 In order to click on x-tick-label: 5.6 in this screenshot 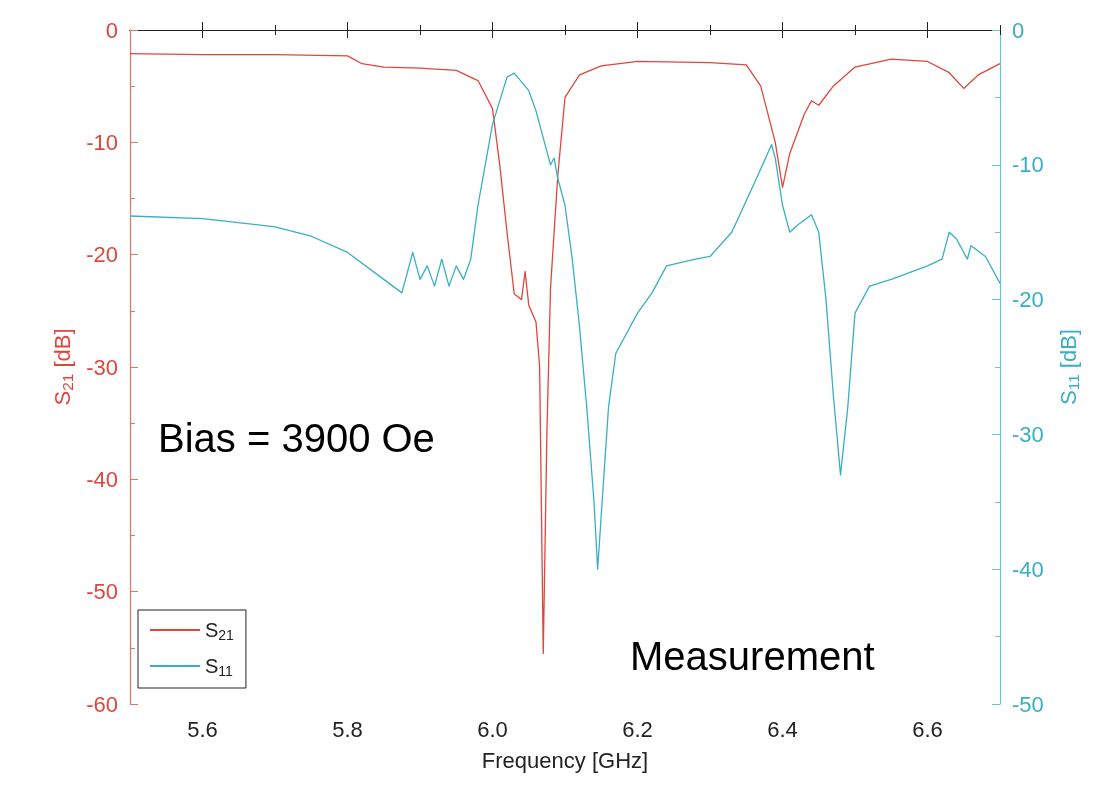, I will do `click(202, 729)`.